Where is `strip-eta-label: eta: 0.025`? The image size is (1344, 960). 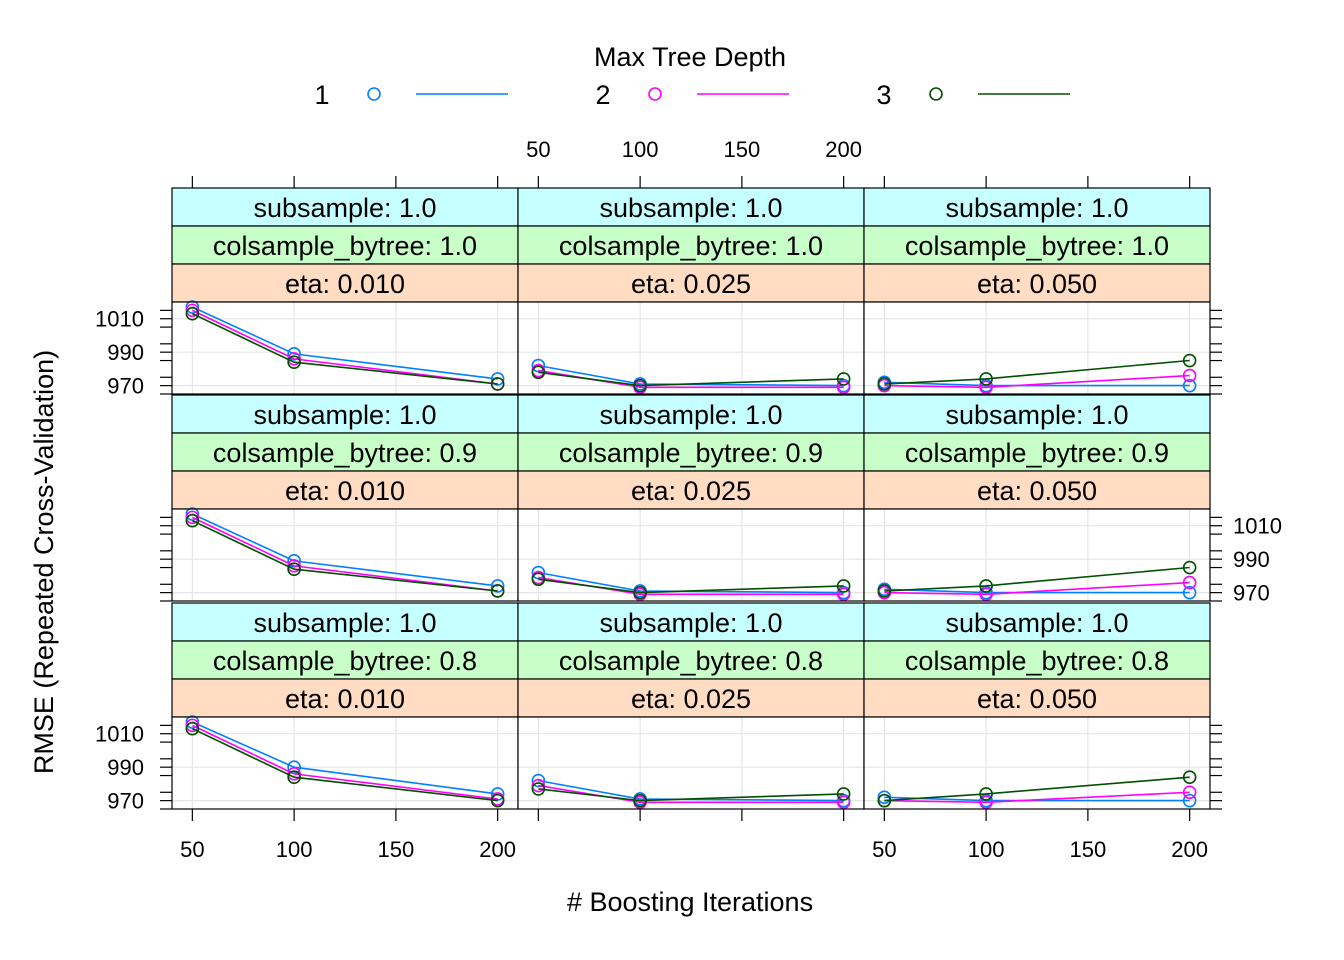
strip-eta-label: eta: 0.025 is located at coordinates (691, 284).